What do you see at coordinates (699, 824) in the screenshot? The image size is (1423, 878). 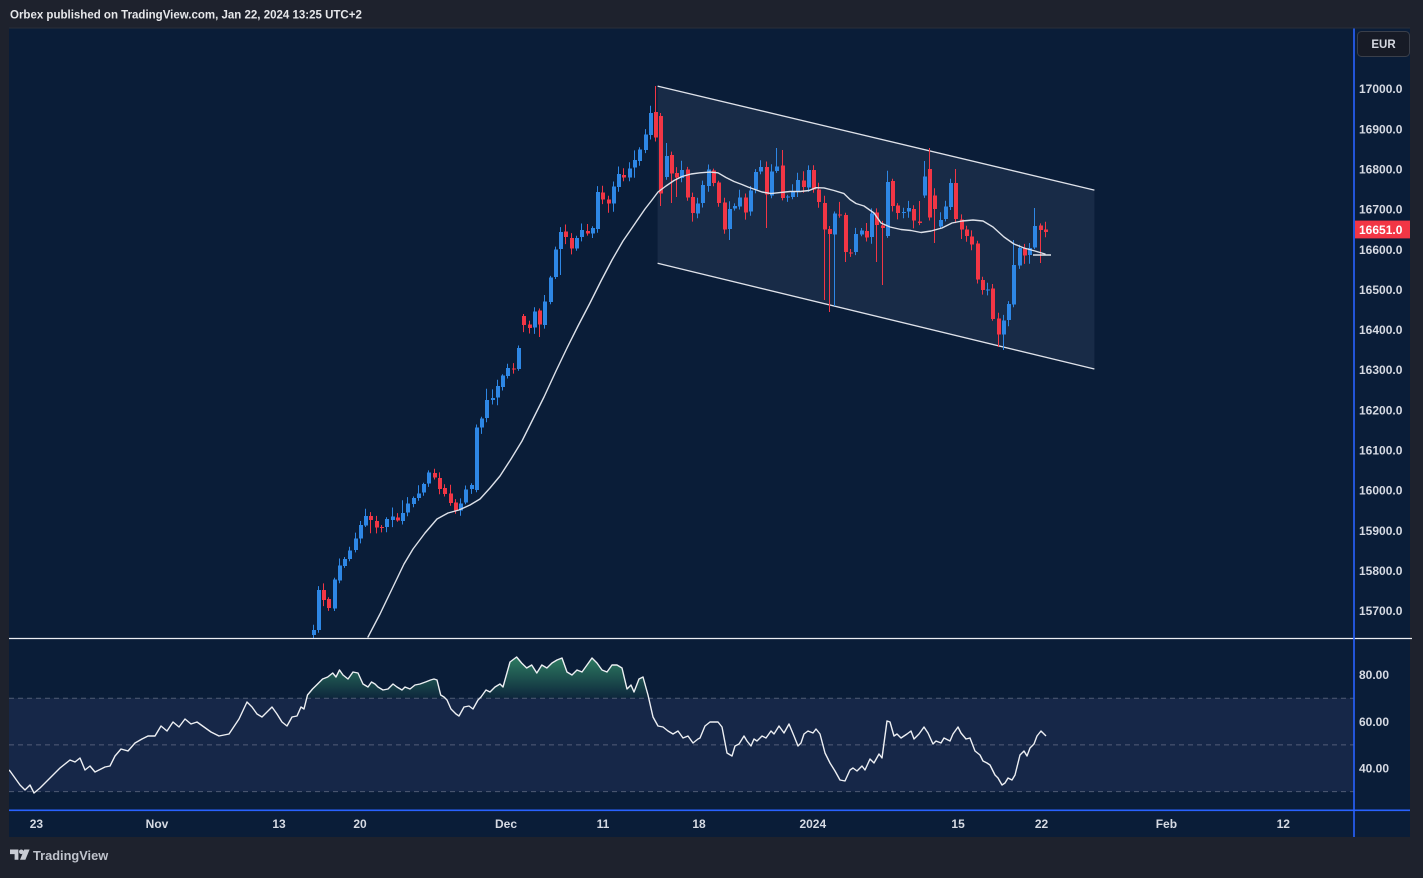 I see `svg-text: 18` at bounding box center [699, 824].